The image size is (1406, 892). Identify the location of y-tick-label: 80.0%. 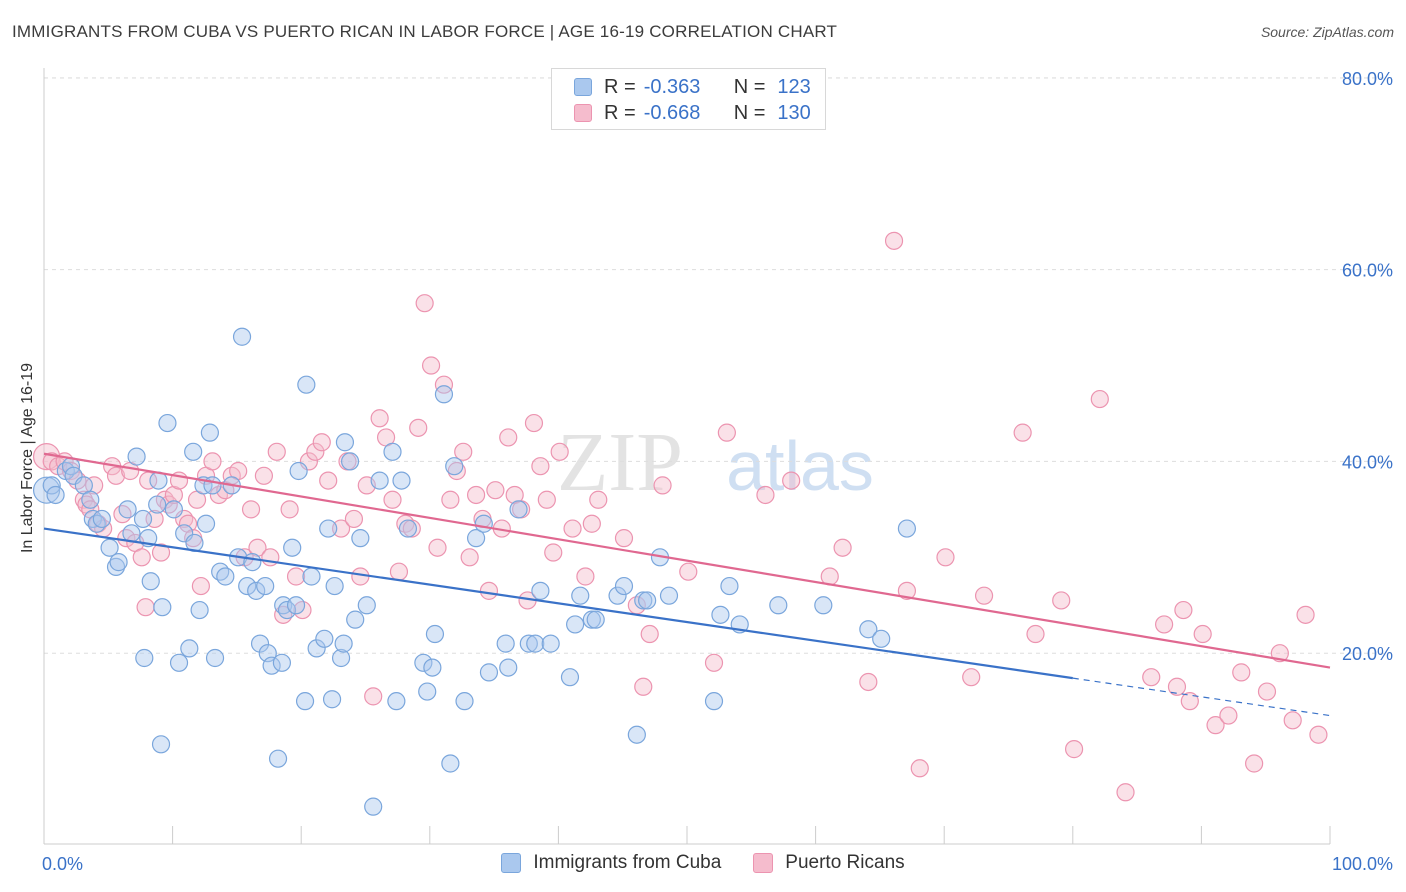
(1367, 79).